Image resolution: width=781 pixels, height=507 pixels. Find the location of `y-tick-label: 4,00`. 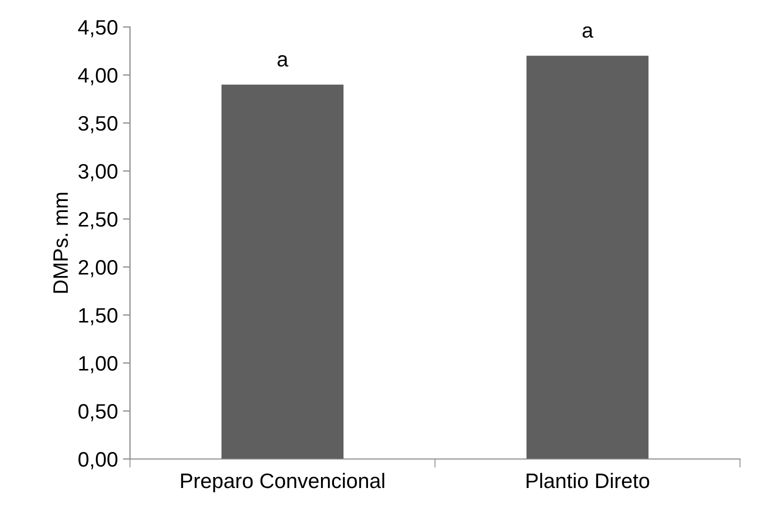

y-tick-label: 4,00 is located at coordinates (98, 77).